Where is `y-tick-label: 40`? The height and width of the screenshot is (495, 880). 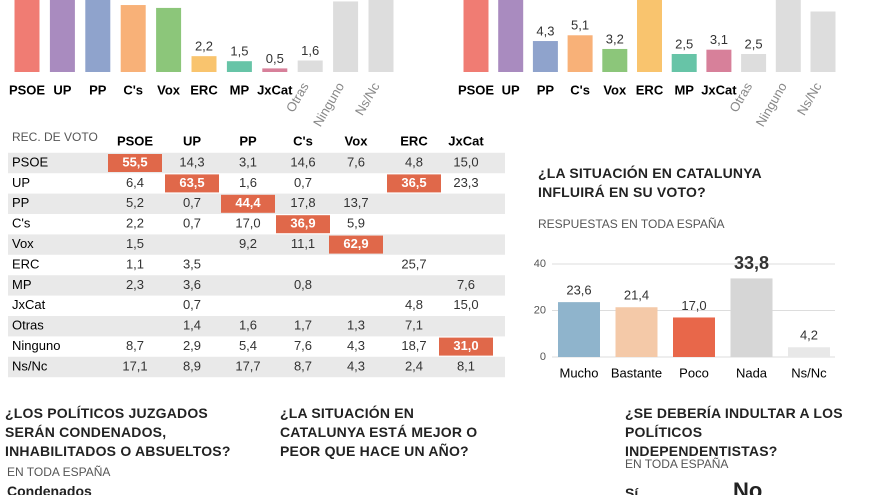
y-tick-label: 40 is located at coordinates (540, 264).